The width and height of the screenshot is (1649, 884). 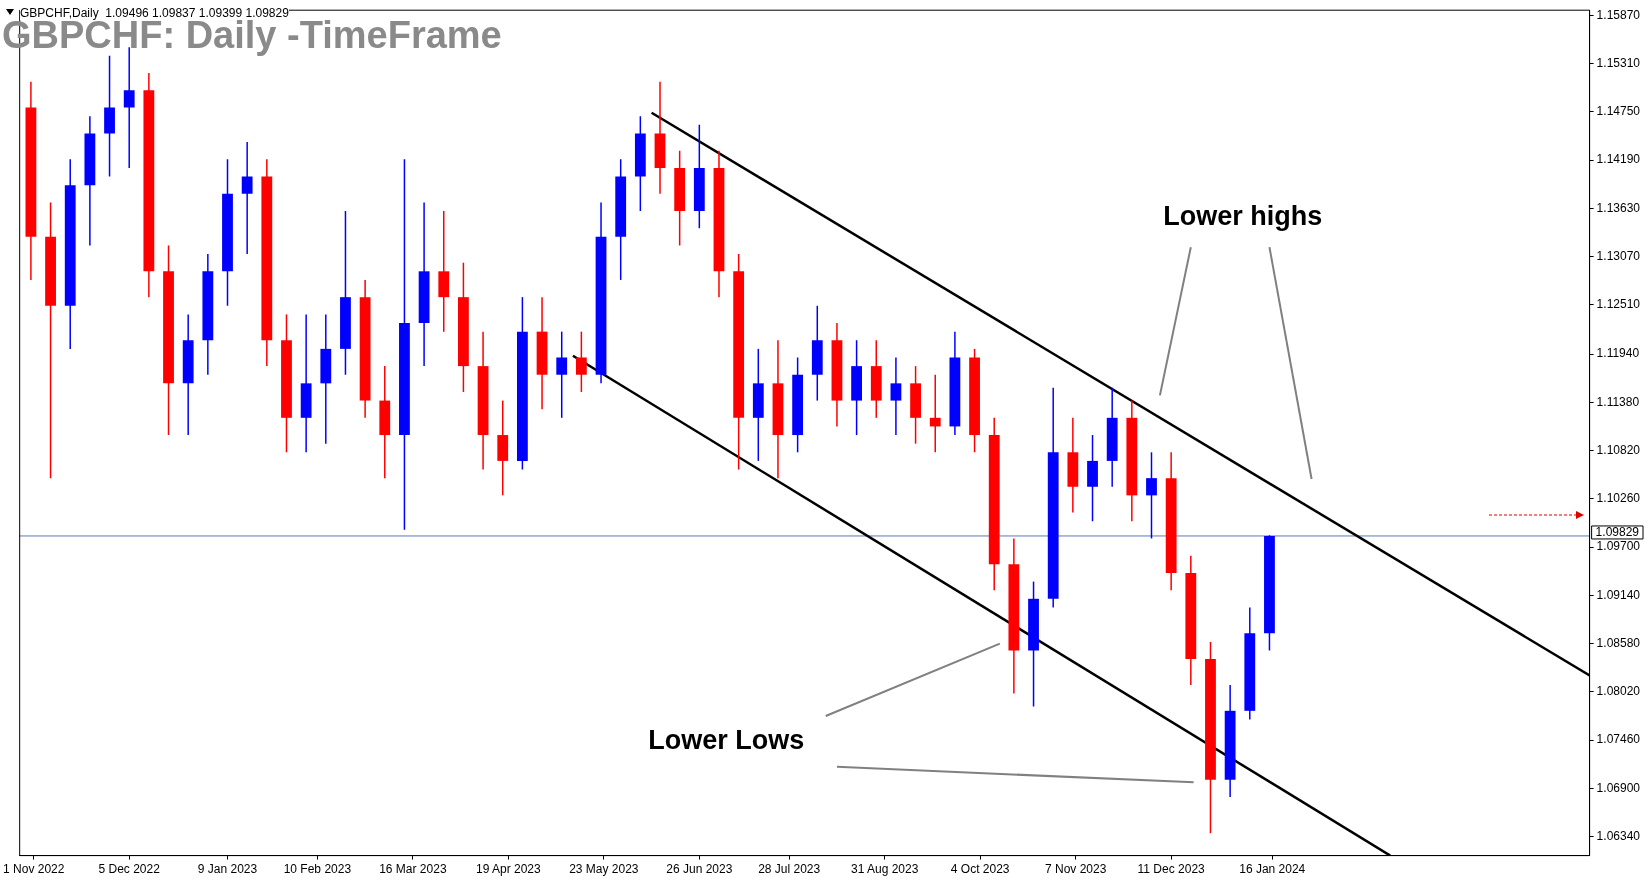 I want to click on y-tick-label: 1.11380, so click(x=1618, y=401).